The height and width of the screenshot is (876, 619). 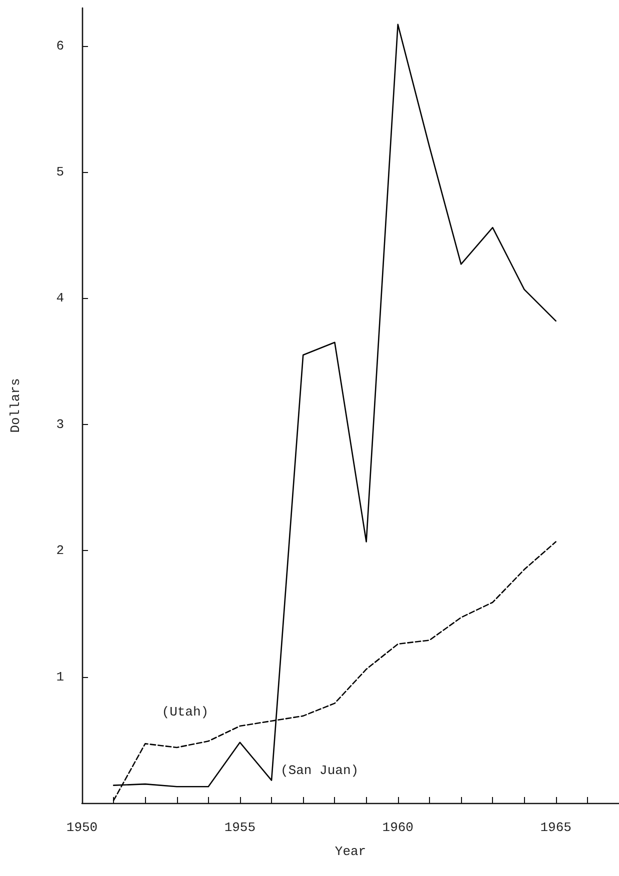 What do you see at coordinates (60, 550) in the screenshot?
I see `y-tick-label: 2` at bounding box center [60, 550].